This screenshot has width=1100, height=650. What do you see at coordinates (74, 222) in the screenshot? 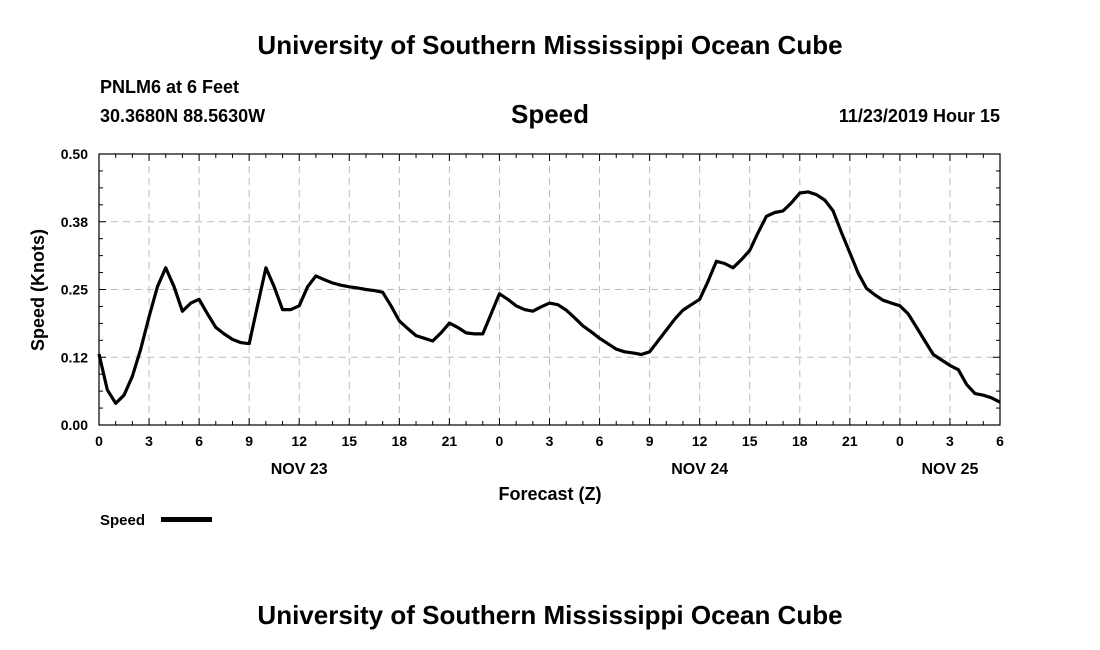
I see `y-tick-label: 0.38` at bounding box center [74, 222].